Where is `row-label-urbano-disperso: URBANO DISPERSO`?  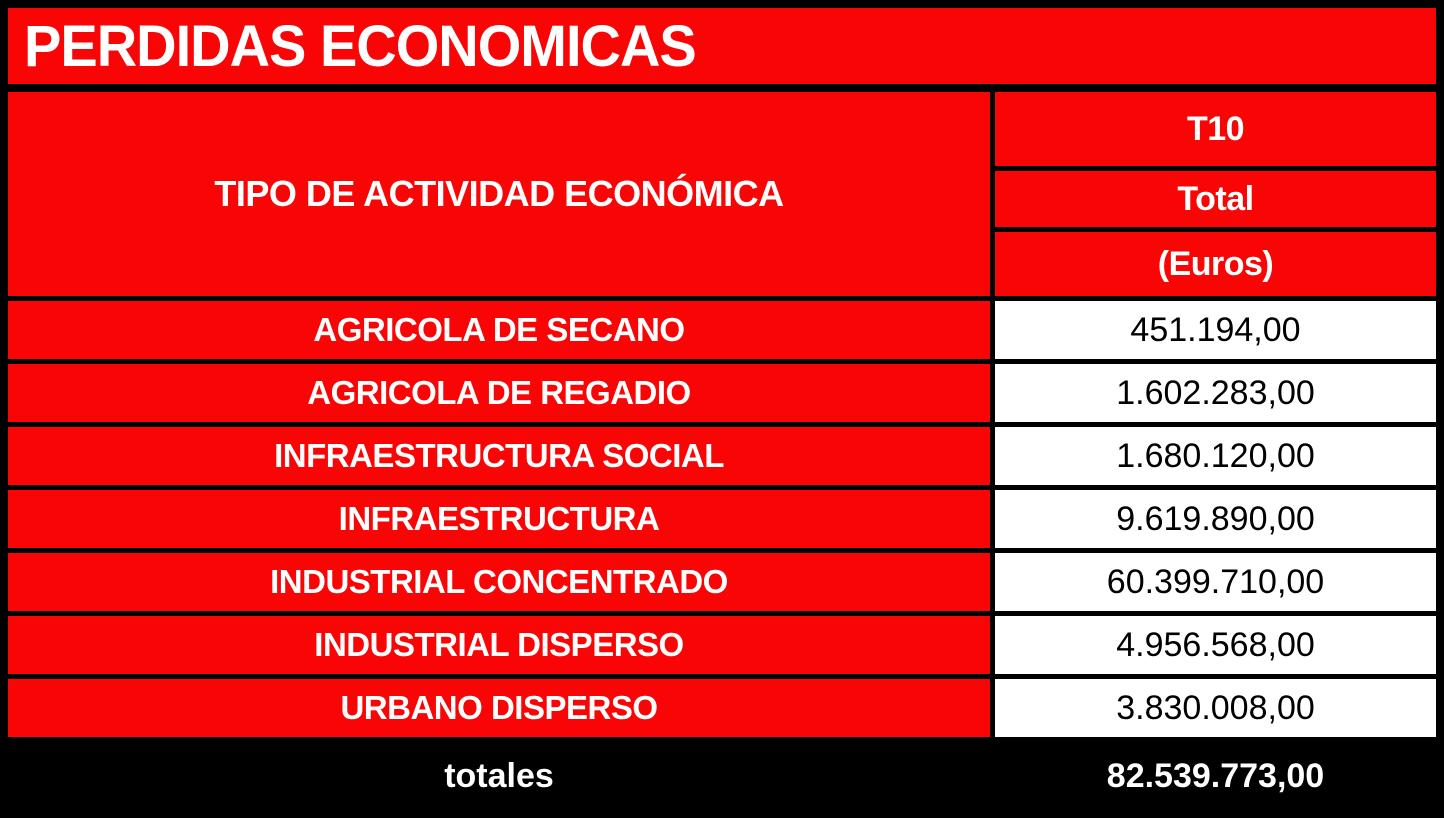
row-label-urbano-disperso: URBANO DISPERSO is located at coordinates (499, 708).